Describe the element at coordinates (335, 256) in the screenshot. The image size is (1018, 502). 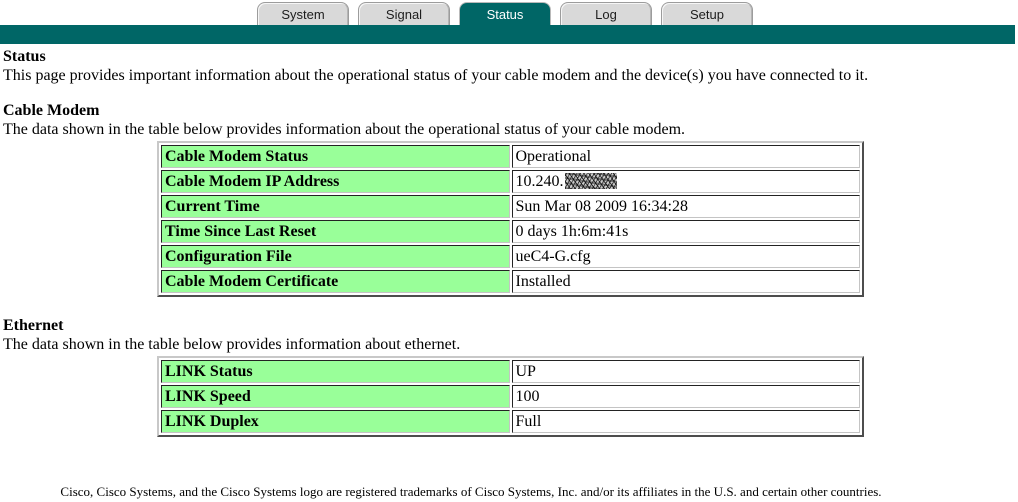
I see `row-label: Configuration File` at that location.